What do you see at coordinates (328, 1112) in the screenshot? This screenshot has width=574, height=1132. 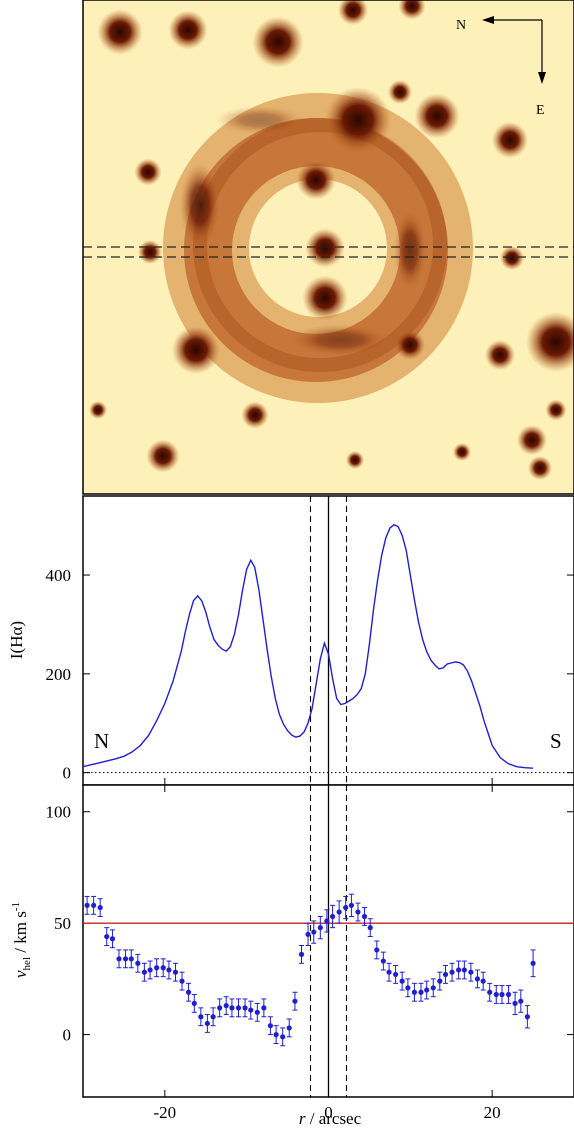 I see `velocity-x-tick-label: 0` at bounding box center [328, 1112].